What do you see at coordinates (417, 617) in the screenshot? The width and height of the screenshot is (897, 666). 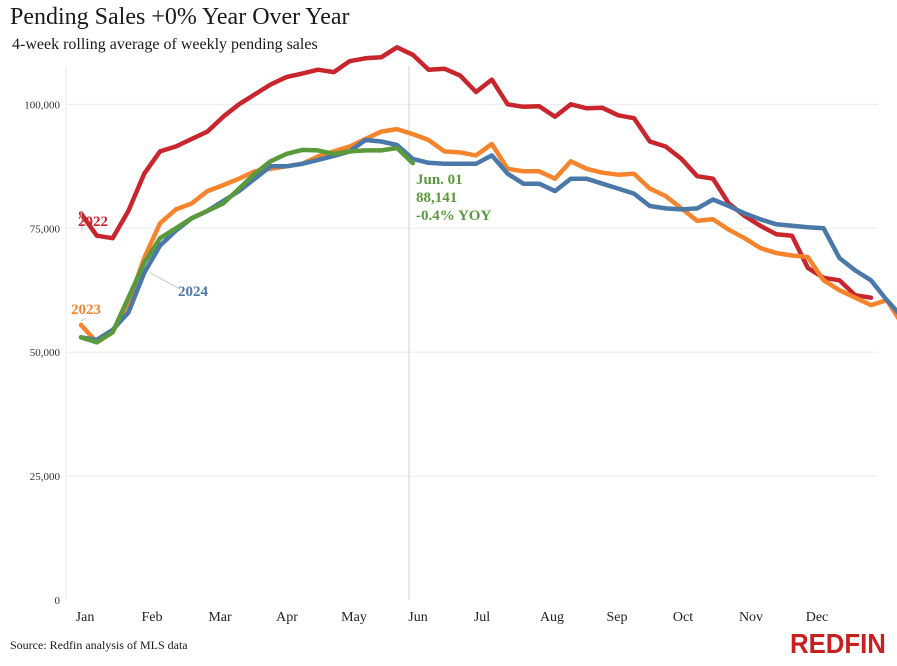 I see `x-tick-label: Jun` at bounding box center [417, 617].